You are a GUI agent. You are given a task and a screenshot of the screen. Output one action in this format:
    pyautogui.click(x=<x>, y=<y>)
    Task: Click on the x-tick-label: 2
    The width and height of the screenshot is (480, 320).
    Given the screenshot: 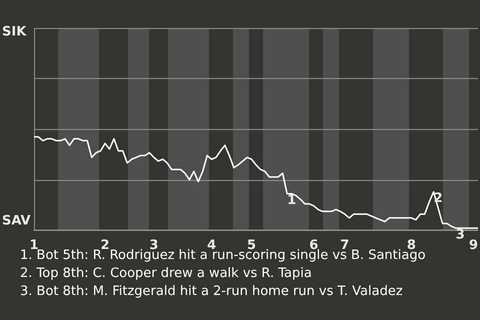 What is the action you would take?
    pyautogui.click(x=105, y=246)
    